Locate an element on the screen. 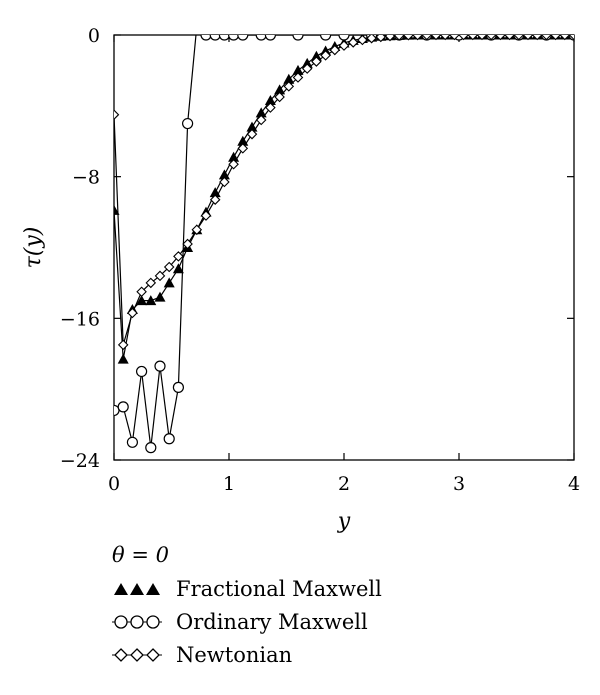 The image size is (600, 695). filled-triangle-marker-icon is located at coordinates (137, 588).